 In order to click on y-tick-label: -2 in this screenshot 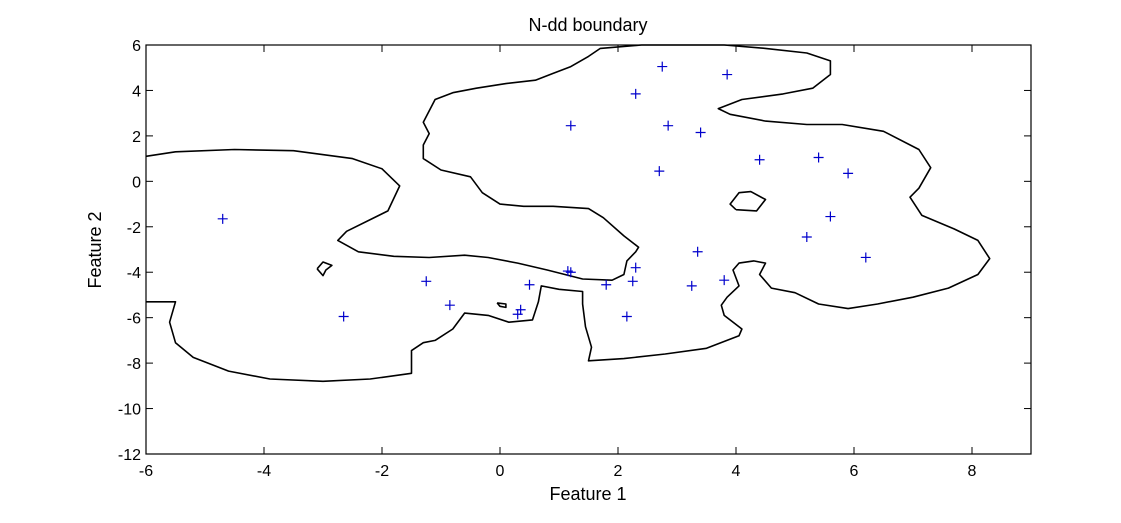, I will do `click(134, 228)`.